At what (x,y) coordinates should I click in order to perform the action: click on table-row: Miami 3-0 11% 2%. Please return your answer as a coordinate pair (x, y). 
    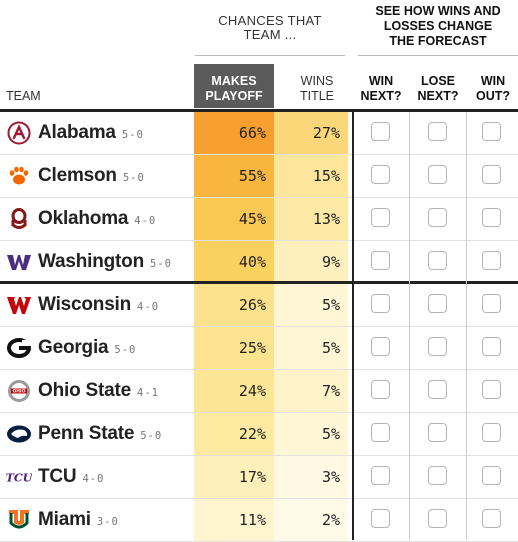
    Looking at the image, I should click on (259, 520).